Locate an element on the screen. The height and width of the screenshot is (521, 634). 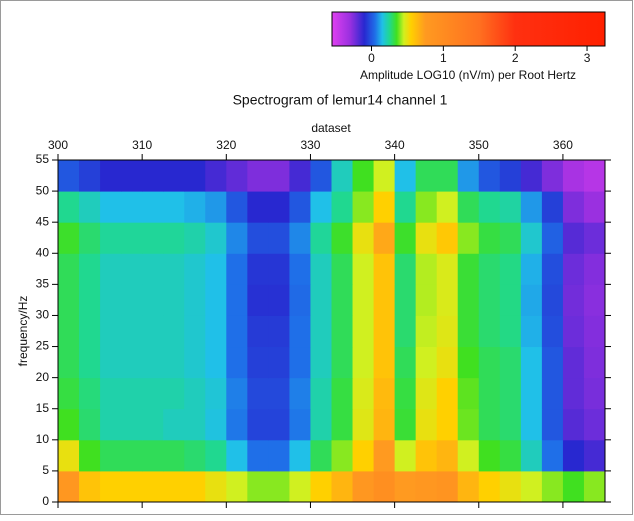
x-tick-label: 340 is located at coordinates (395, 145).